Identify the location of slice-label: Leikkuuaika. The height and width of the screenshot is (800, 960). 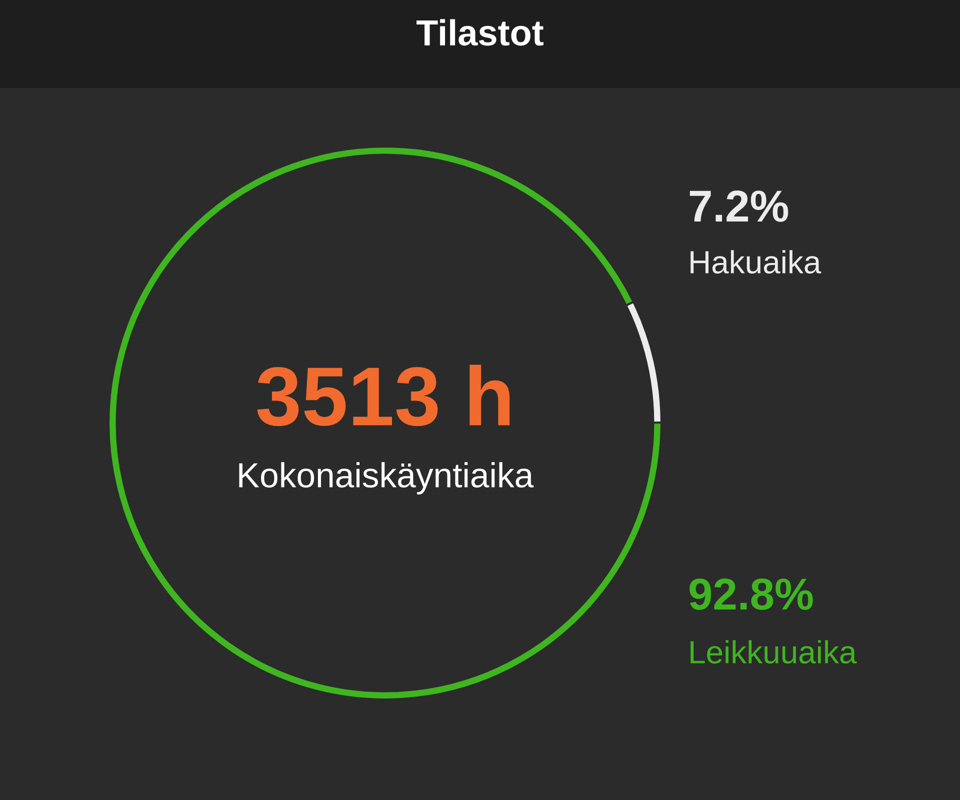
(773, 652).